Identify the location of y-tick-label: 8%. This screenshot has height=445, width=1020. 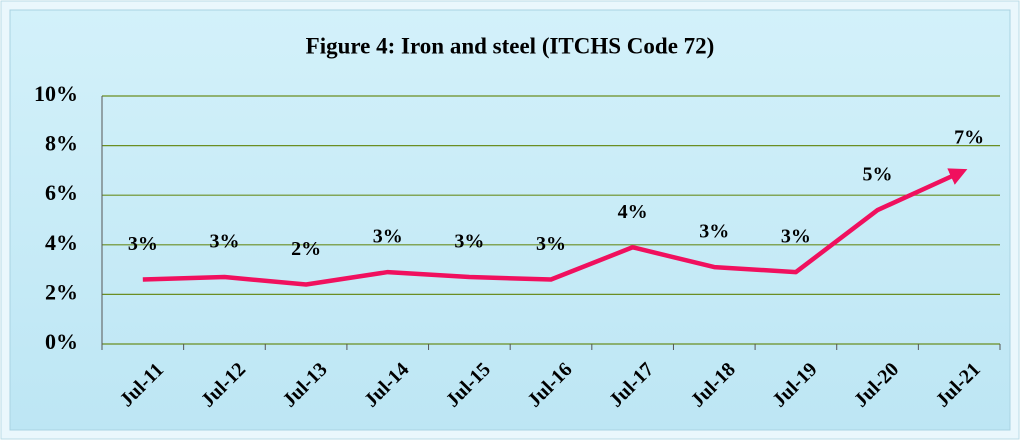
(61, 143).